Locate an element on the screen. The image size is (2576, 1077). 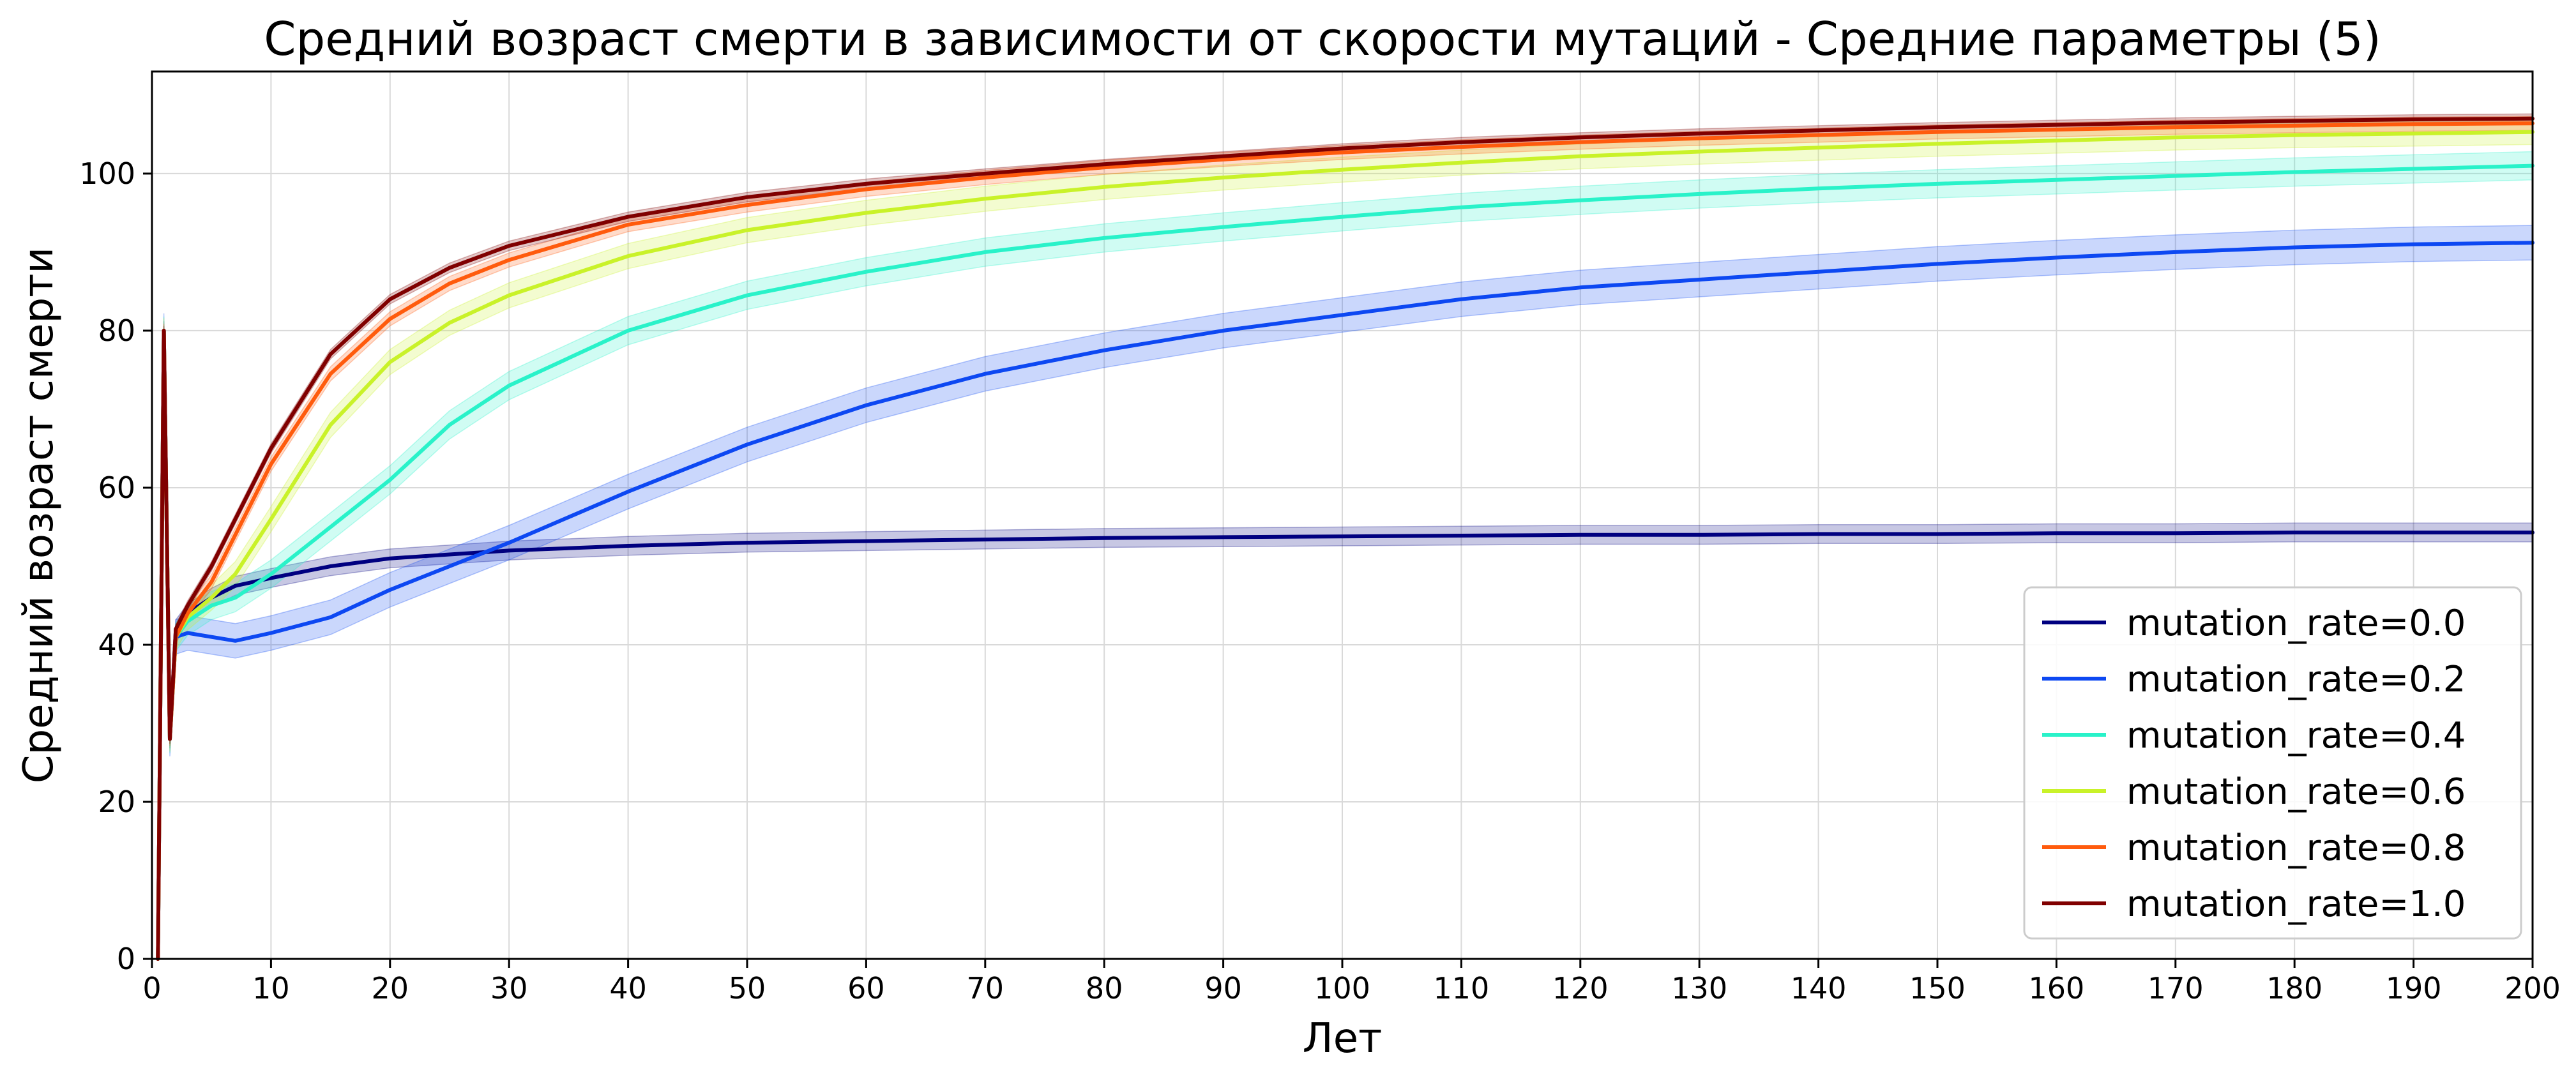
x-tick-label: 40 is located at coordinates (628, 988).